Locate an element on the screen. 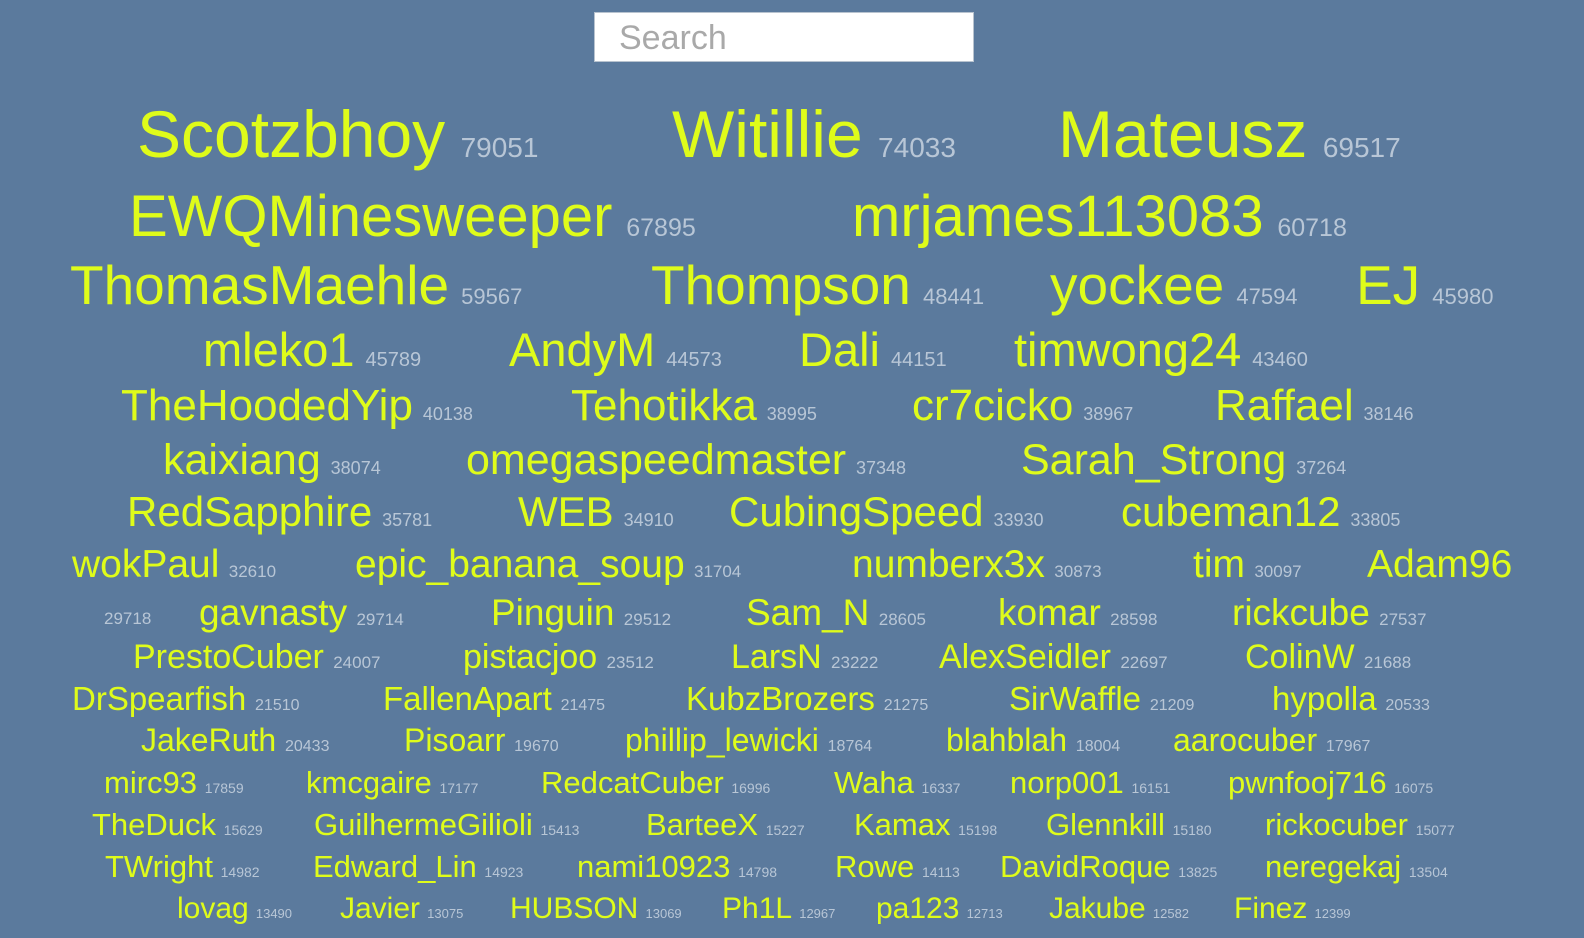 Image resolution: width=1584 pixels, height=938 pixels. user-link: Pinguin is located at coordinates (553, 613).